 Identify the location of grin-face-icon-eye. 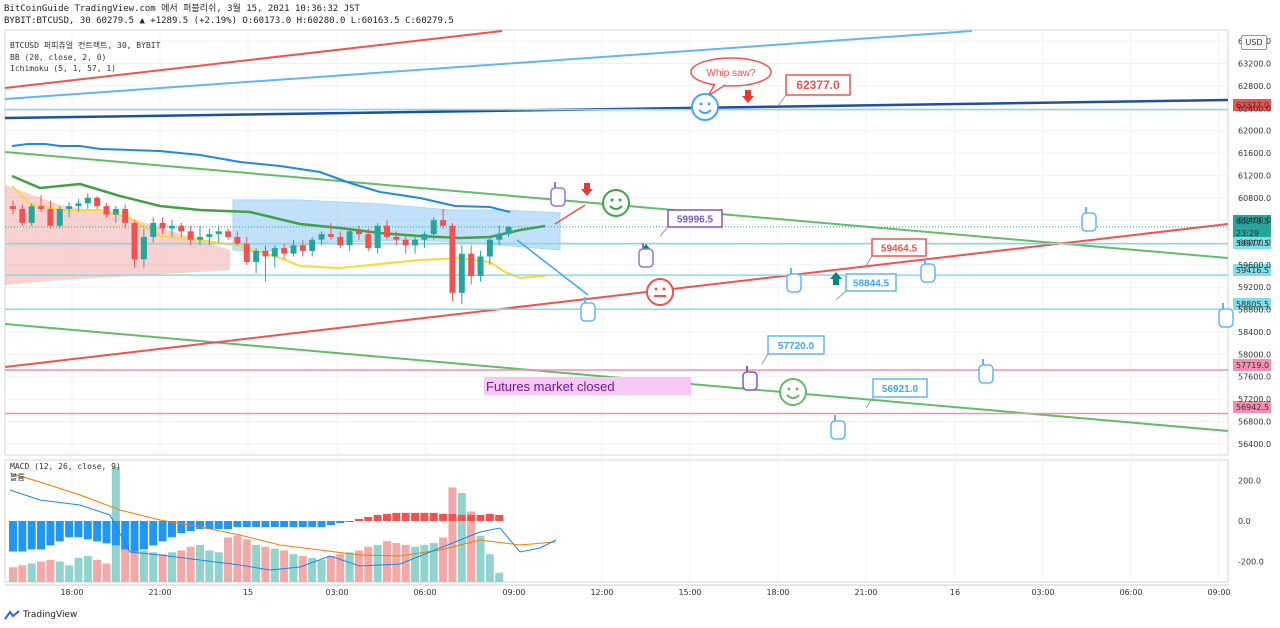
(797, 389).